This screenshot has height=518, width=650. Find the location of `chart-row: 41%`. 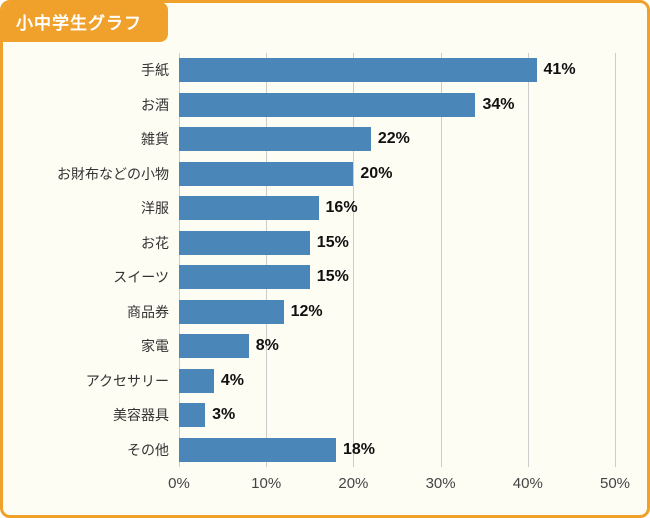

chart-row: 41% is located at coordinates (397, 70).